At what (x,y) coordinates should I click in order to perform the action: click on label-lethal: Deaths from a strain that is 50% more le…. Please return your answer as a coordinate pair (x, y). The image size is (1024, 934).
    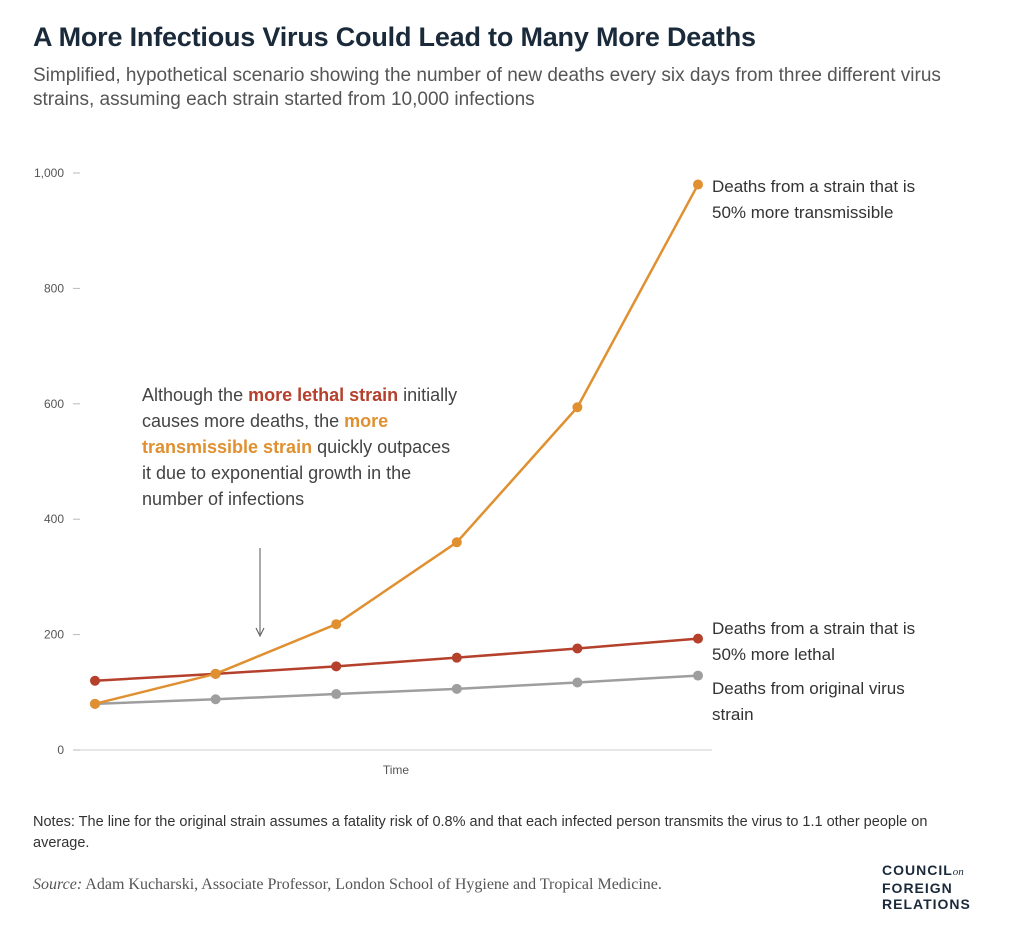
    Looking at the image, I should click on (814, 641).